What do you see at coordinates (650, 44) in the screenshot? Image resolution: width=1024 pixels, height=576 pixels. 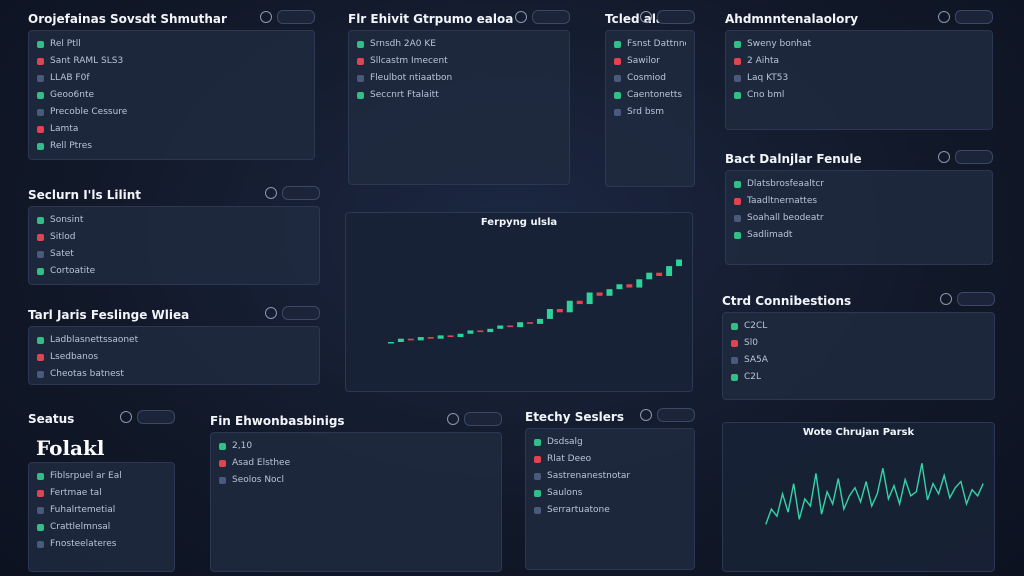 I see `row-text: Fsnst Dattnnen` at bounding box center [650, 44].